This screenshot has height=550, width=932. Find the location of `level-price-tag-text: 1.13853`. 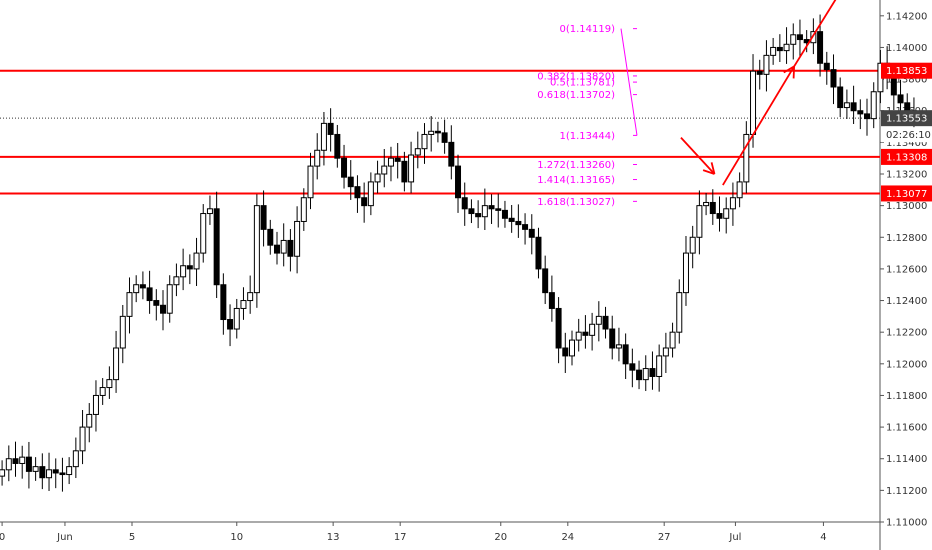

level-price-tag-text: 1.13853 is located at coordinates (906, 71).